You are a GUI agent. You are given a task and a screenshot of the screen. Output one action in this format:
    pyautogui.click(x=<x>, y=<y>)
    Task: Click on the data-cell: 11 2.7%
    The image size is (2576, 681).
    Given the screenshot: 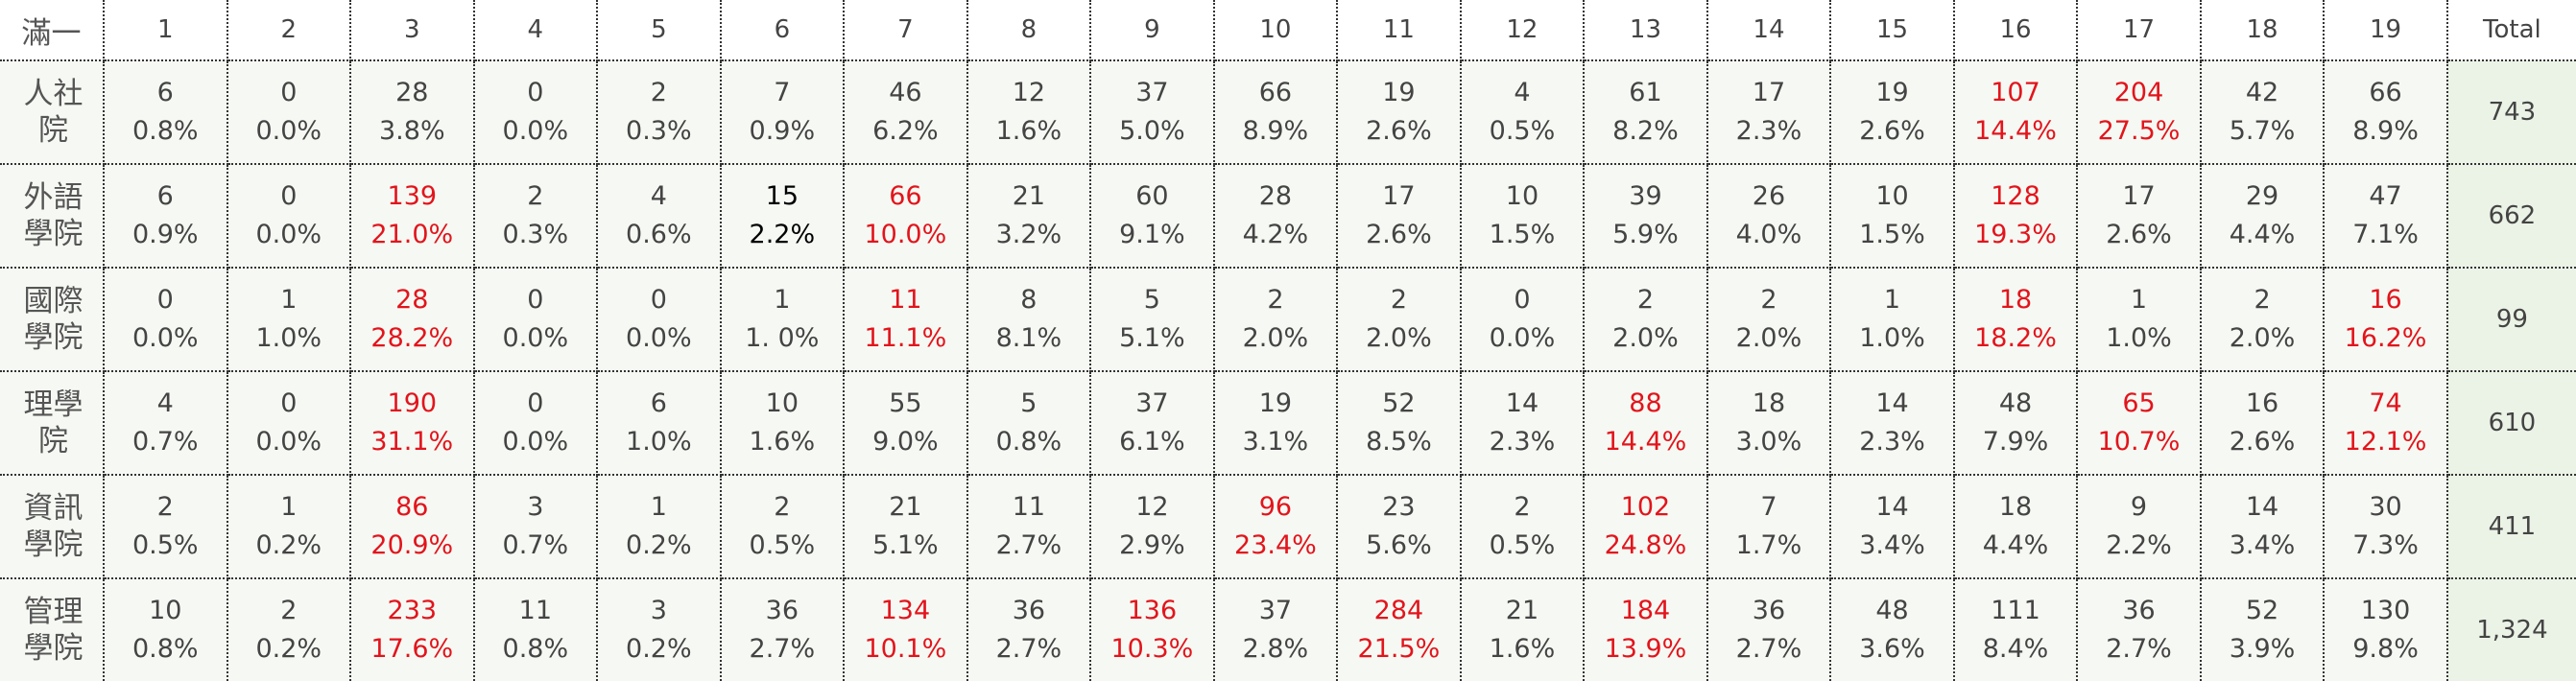 What is the action you would take?
    pyautogui.click(x=1029, y=527)
    